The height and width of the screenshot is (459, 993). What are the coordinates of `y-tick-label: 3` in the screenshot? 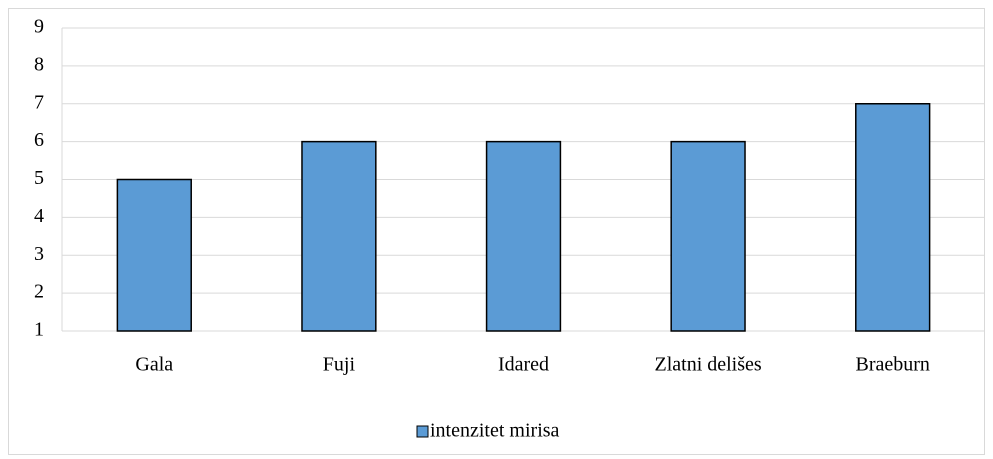 It's located at (39, 254).